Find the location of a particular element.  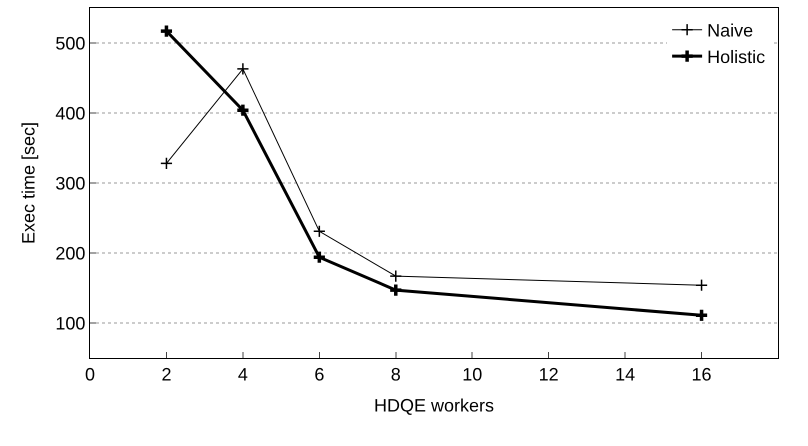

x-tick-label: 8 is located at coordinates (395, 374).